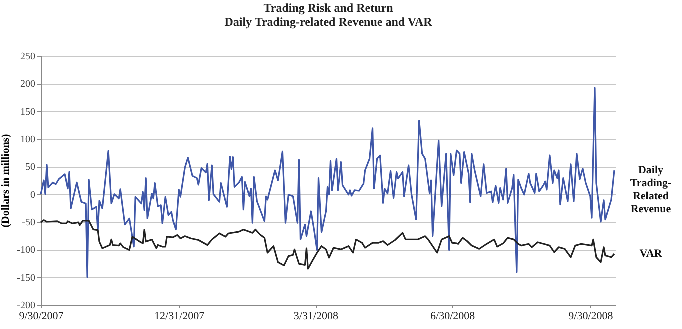 Image resolution: width=682 pixels, height=329 pixels. I want to click on chart-subtitle: Daily Trading-related Revenue and VAR, so click(328, 22).